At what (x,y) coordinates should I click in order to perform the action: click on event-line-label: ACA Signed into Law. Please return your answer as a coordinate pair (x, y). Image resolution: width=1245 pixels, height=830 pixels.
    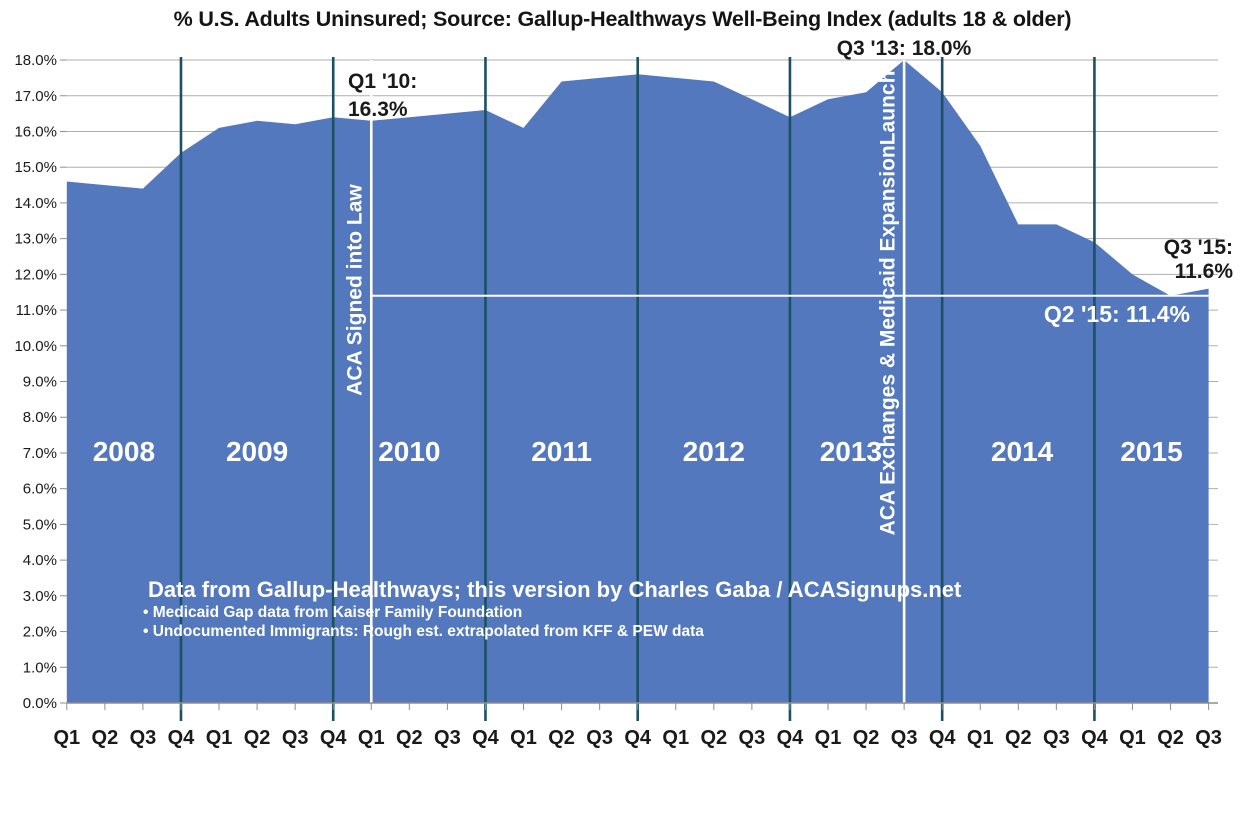
    Looking at the image, I should click on (355, 290).